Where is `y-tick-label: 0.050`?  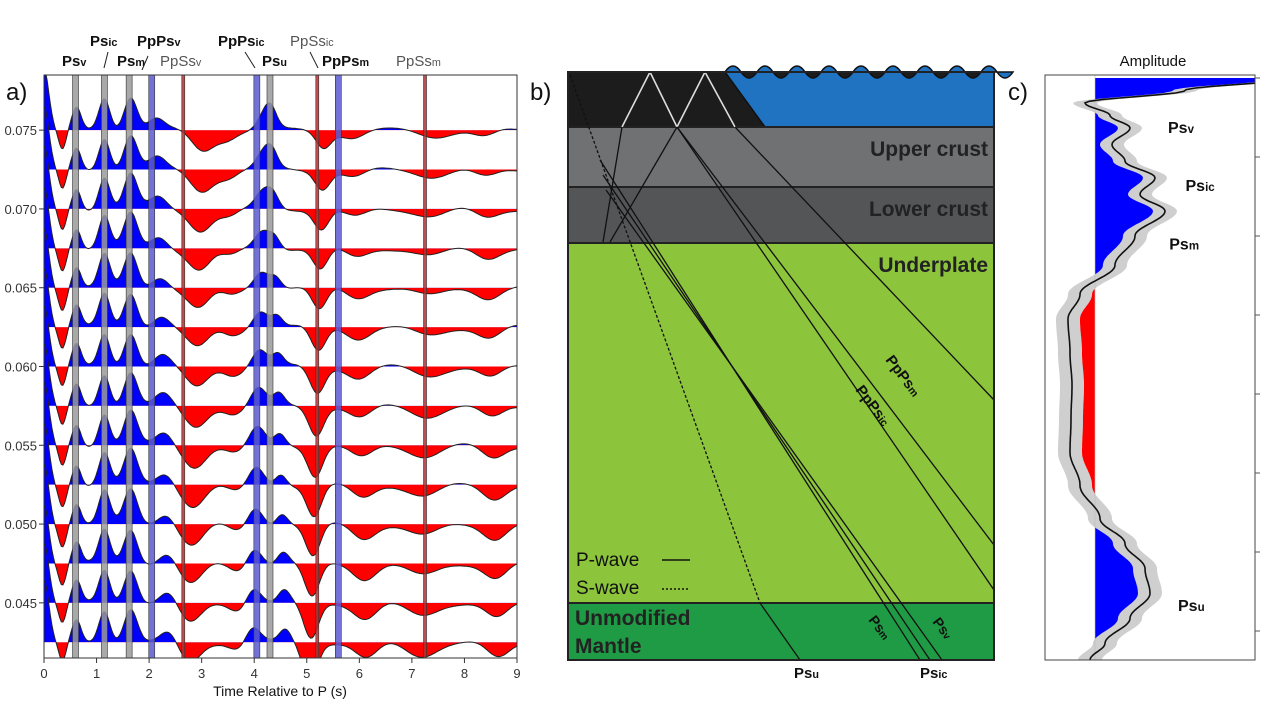 y-tick-label: 0.050 is located at coordinates (20, 524).